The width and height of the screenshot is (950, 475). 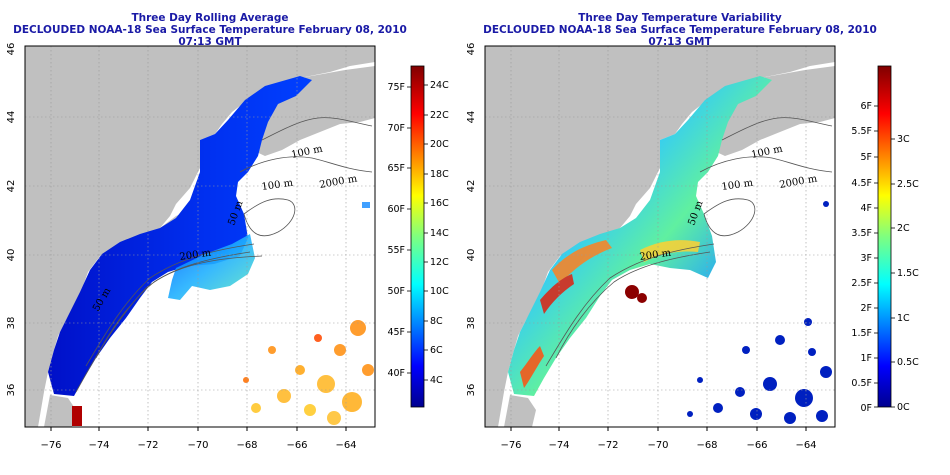 What do you see at coordinates (11, 323) in the screenshot?
I see `left-lat-label: 38` at bounding box center [11, 323].